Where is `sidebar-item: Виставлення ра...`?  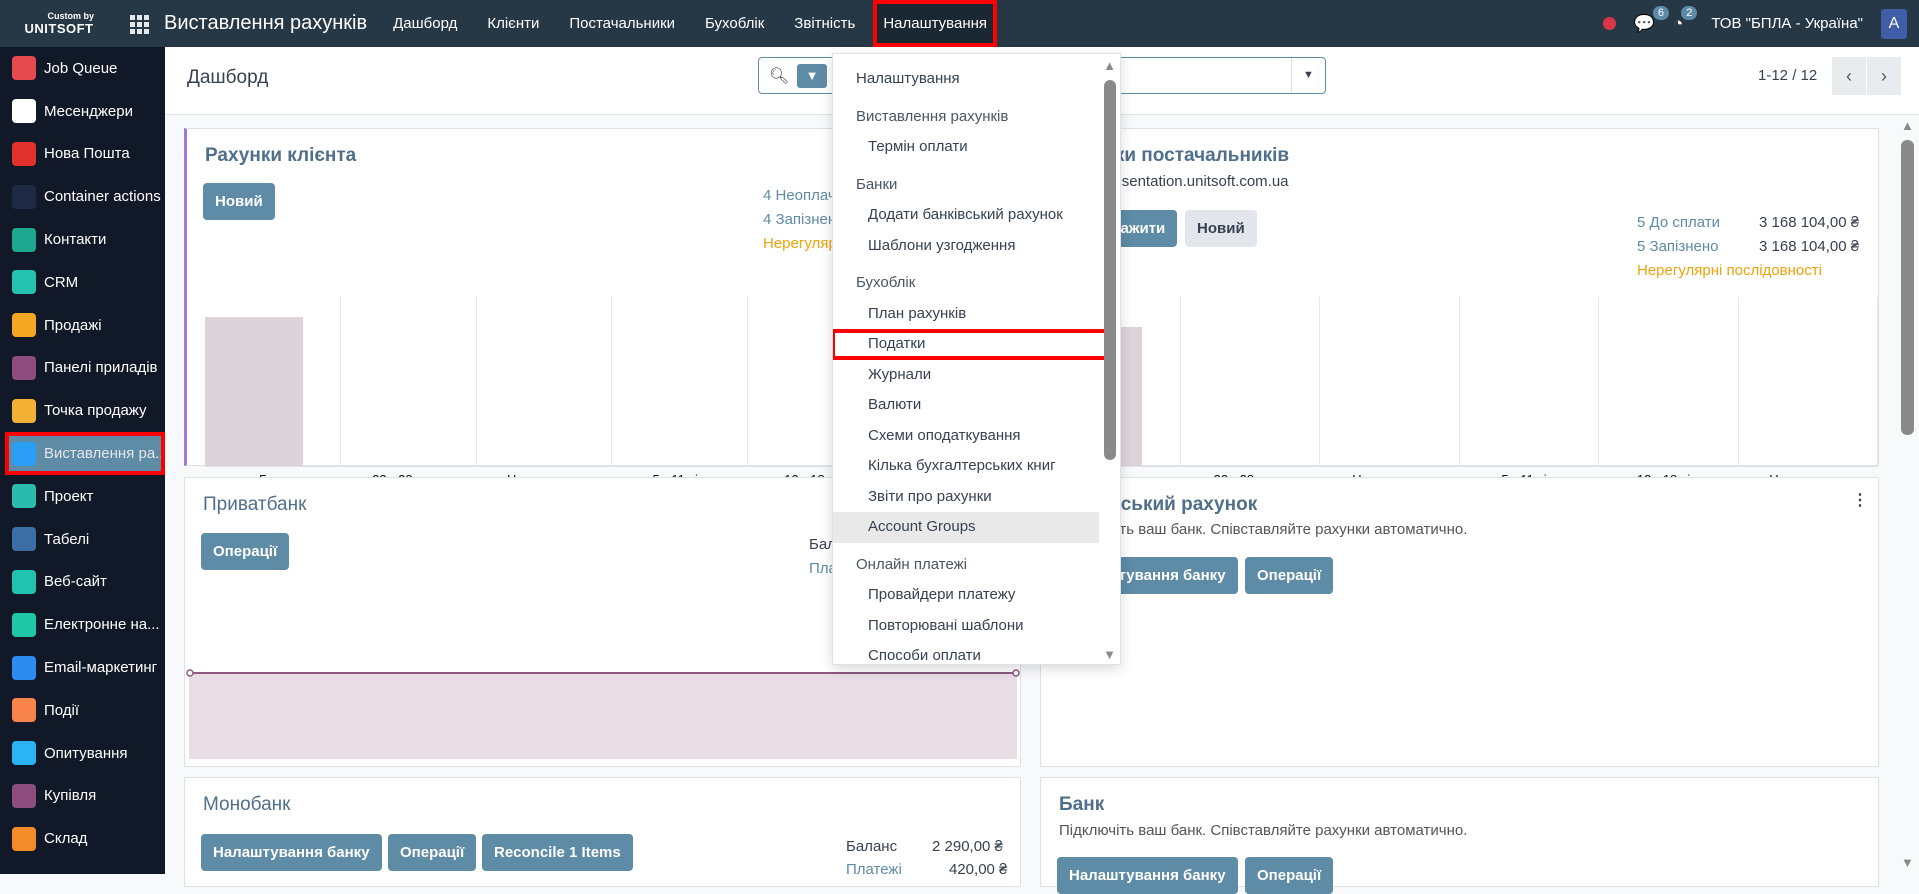 sidebar-item: Виставлення ра... is located at coordinates (85, 453).